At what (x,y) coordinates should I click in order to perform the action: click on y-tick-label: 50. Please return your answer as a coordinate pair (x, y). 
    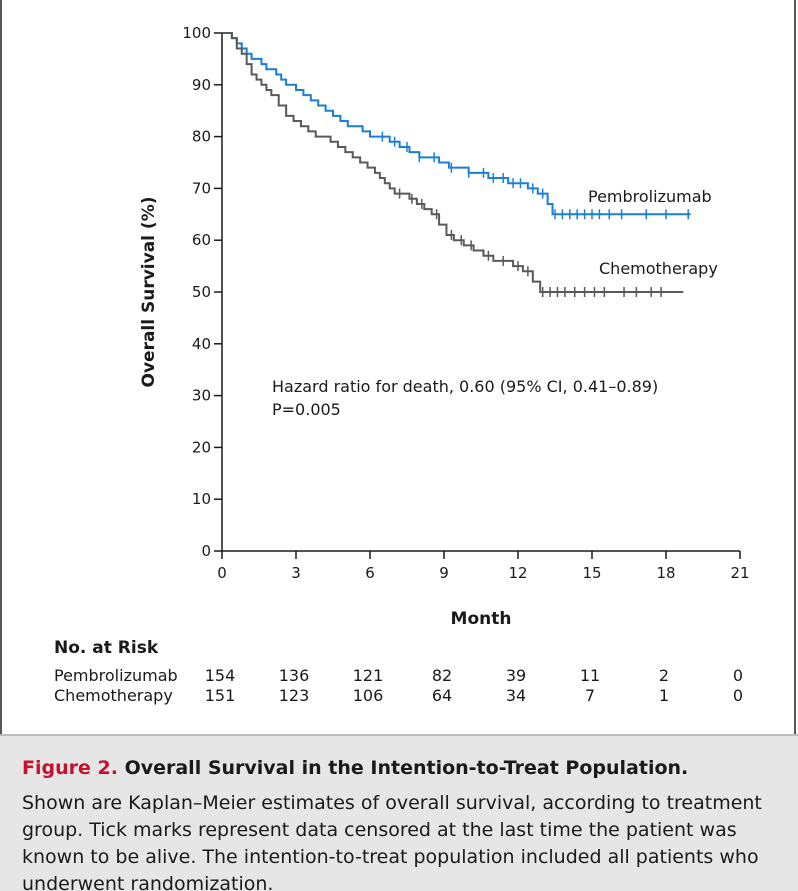
    Looking at the image, I should click on (201, 292).